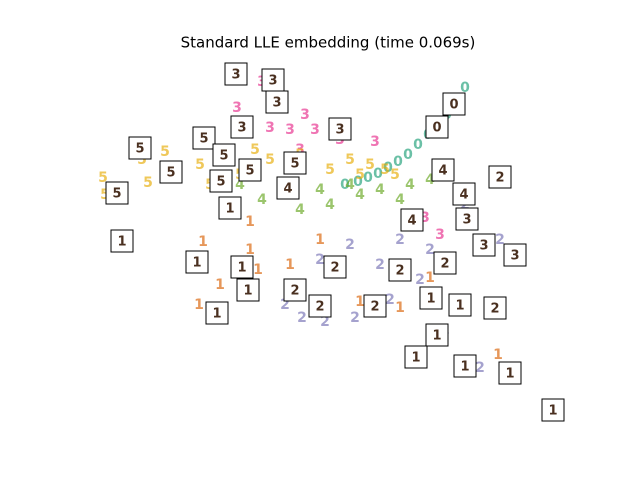  I want to click on thumbnail-digit: 0, so click(453, 105).